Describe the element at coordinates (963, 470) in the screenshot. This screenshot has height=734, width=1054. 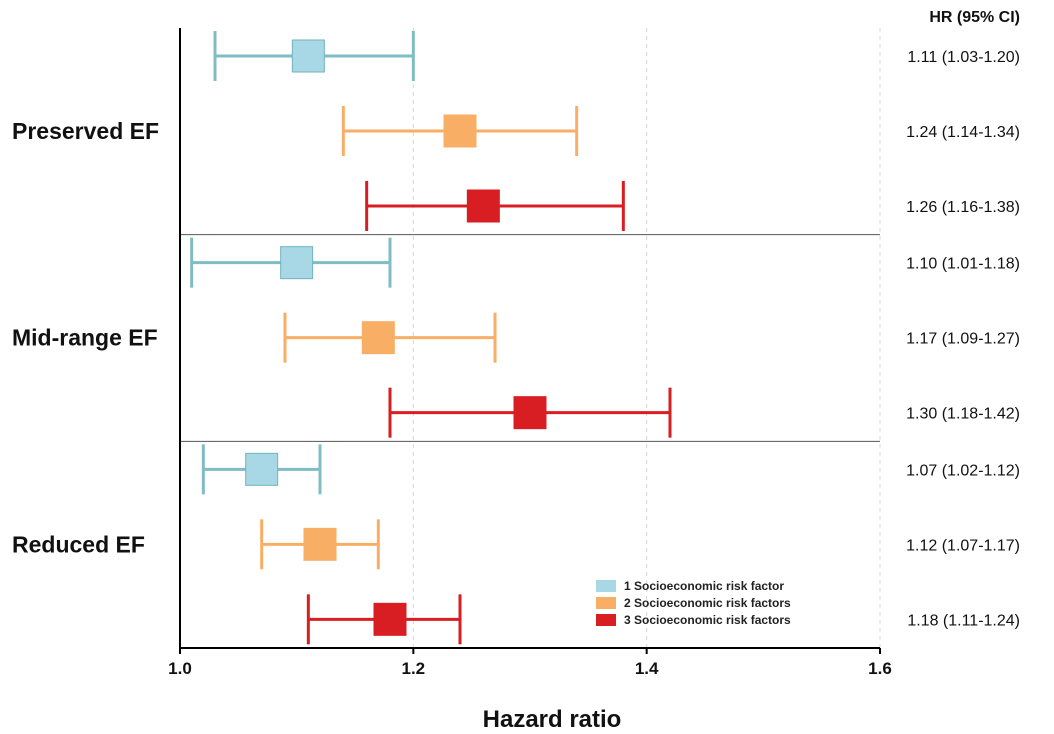
I see `hr-value-text: 1.07 (1.02-1.12)` at that location.